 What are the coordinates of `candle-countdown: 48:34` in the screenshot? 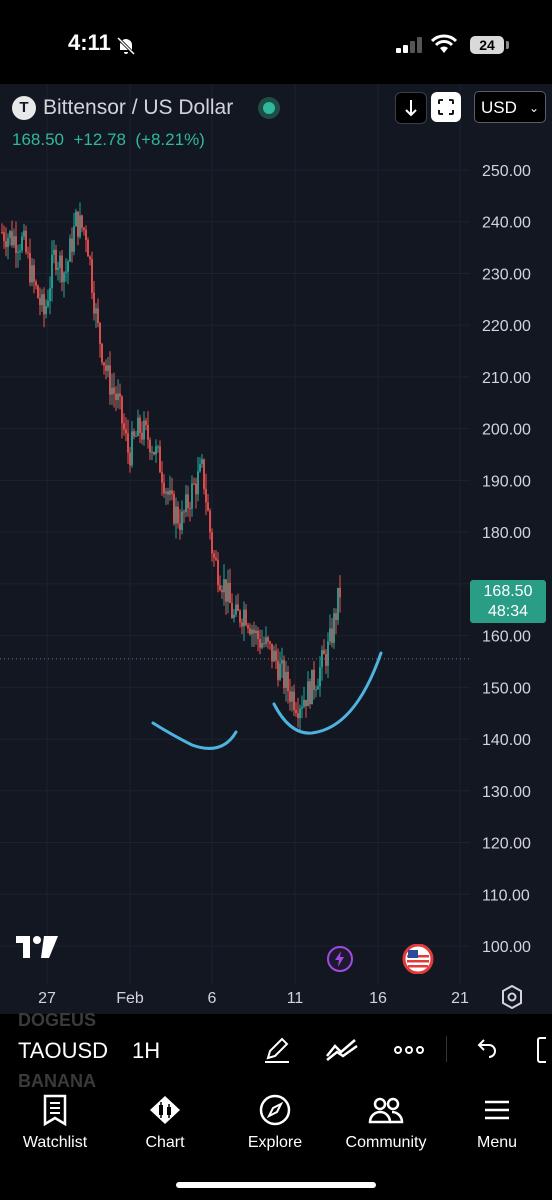 It's located at (508, 611).